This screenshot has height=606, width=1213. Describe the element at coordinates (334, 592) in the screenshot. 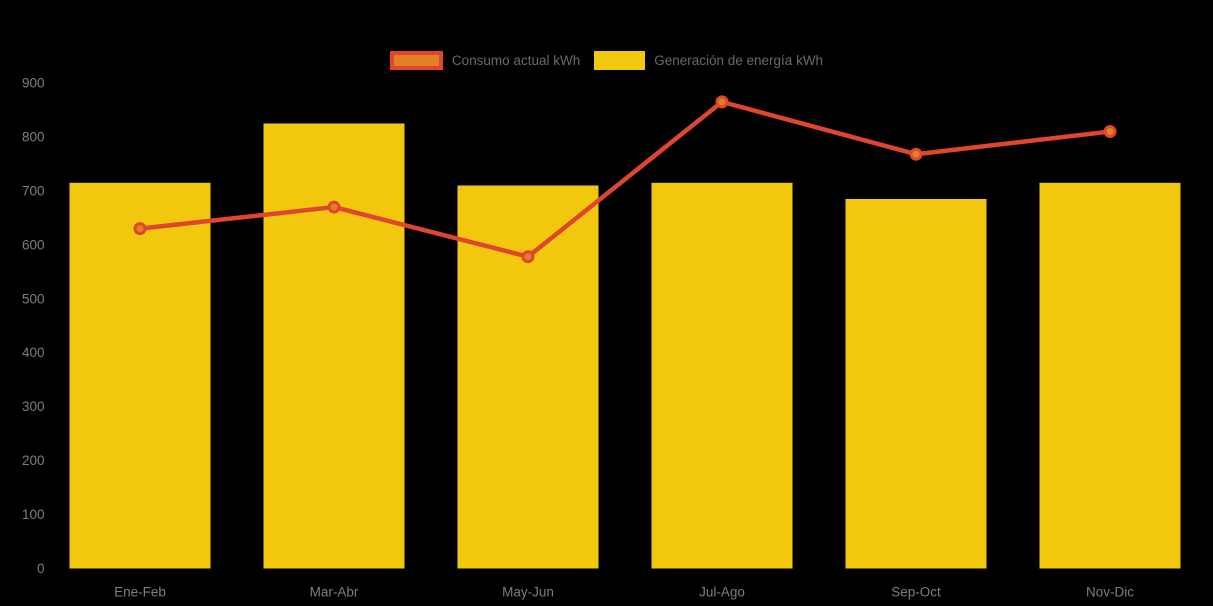

I see `x-axis-category-label: Mar-Abr` at that location.